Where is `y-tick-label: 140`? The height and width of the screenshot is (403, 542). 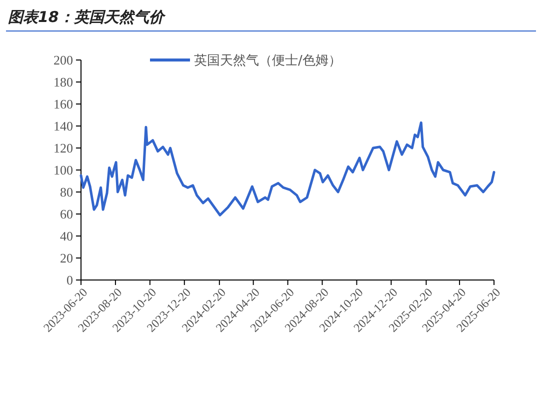 y-tick-label: 140 is located at coordinates (63, 126).